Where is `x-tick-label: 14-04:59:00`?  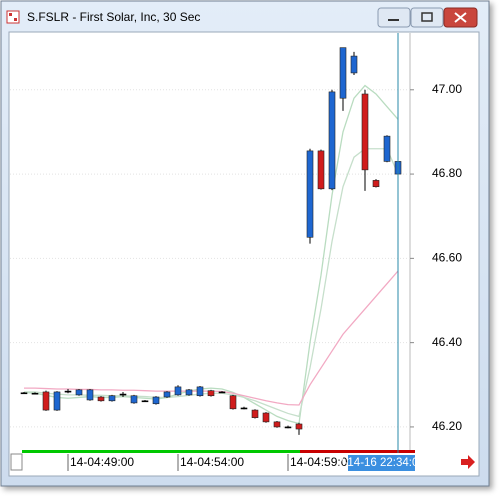
x-tick-label: 14-04:59:00 is located at coordinates (322, 462).